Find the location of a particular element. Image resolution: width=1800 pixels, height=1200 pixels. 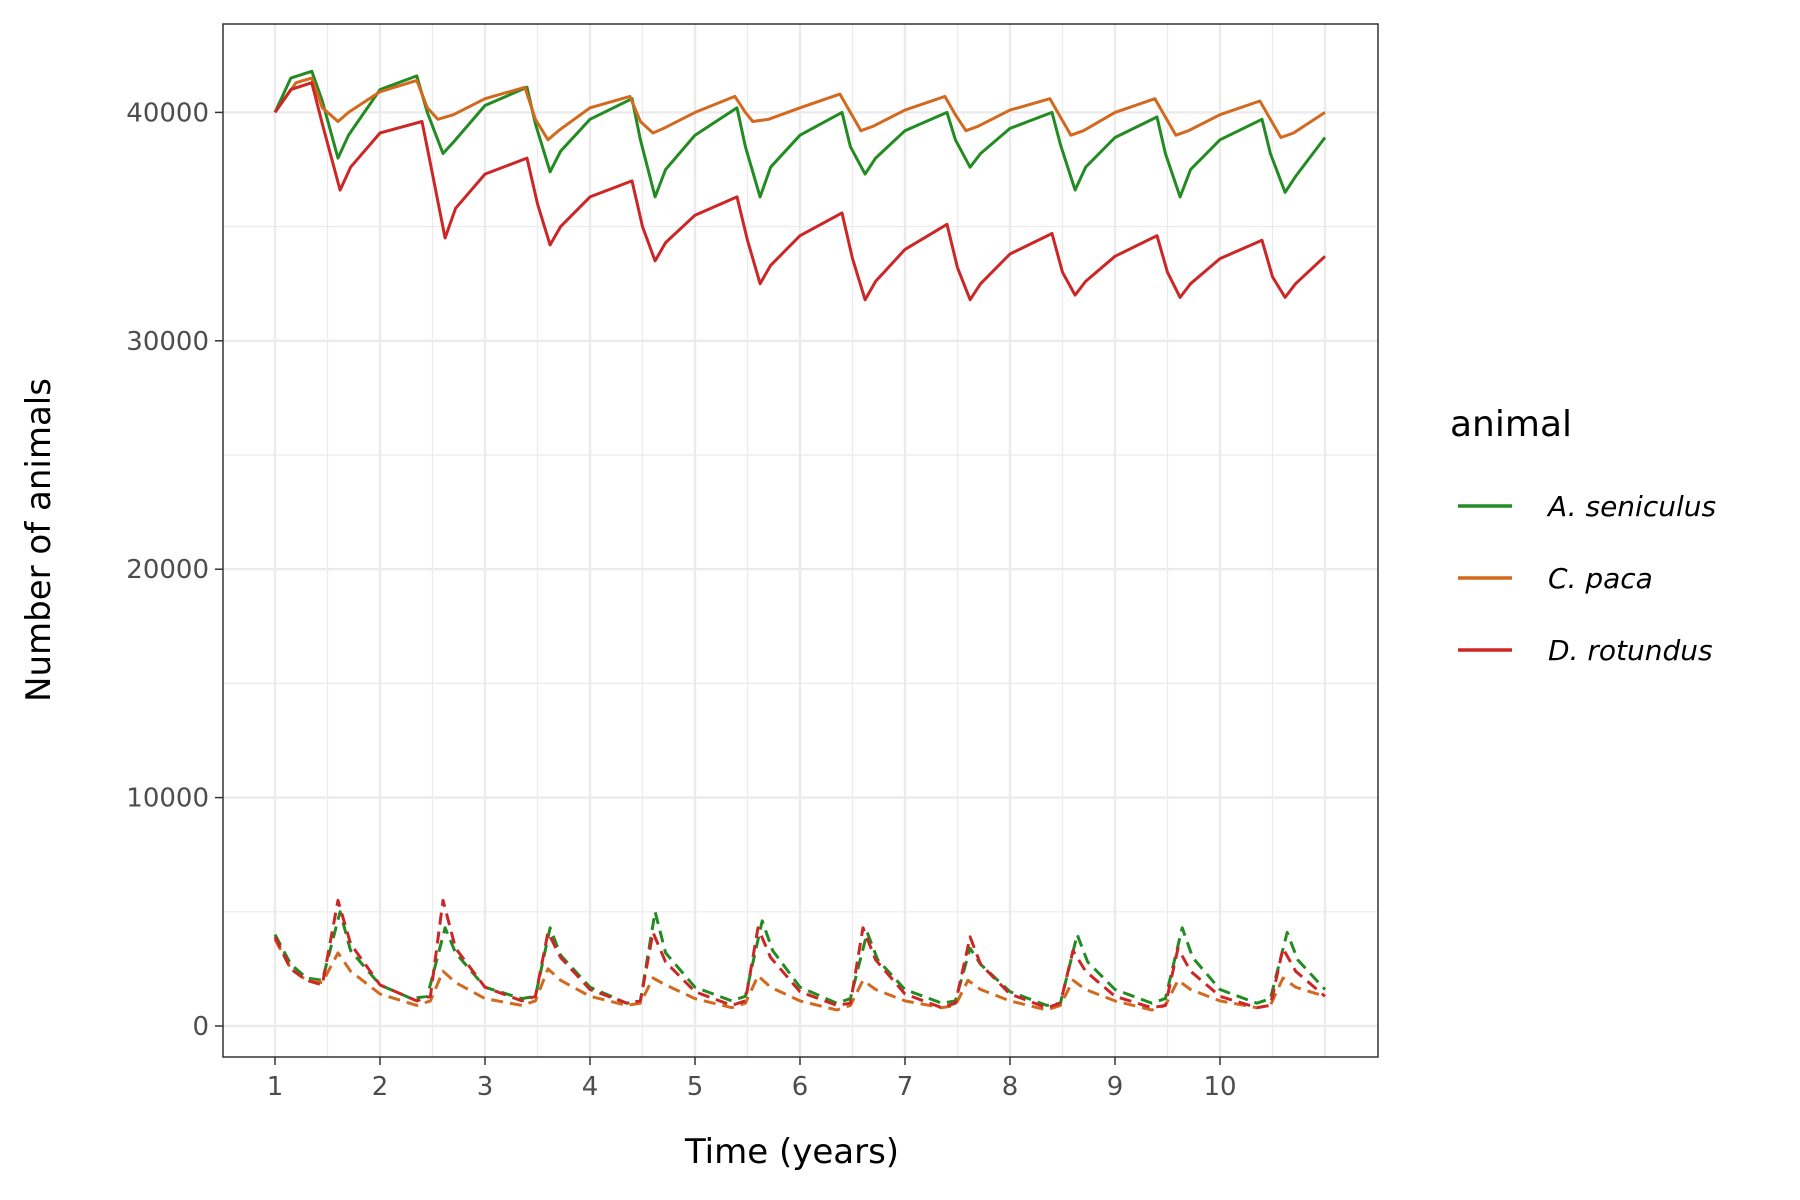

x-tick-label: 5 is located at coordinates (695, 1087).